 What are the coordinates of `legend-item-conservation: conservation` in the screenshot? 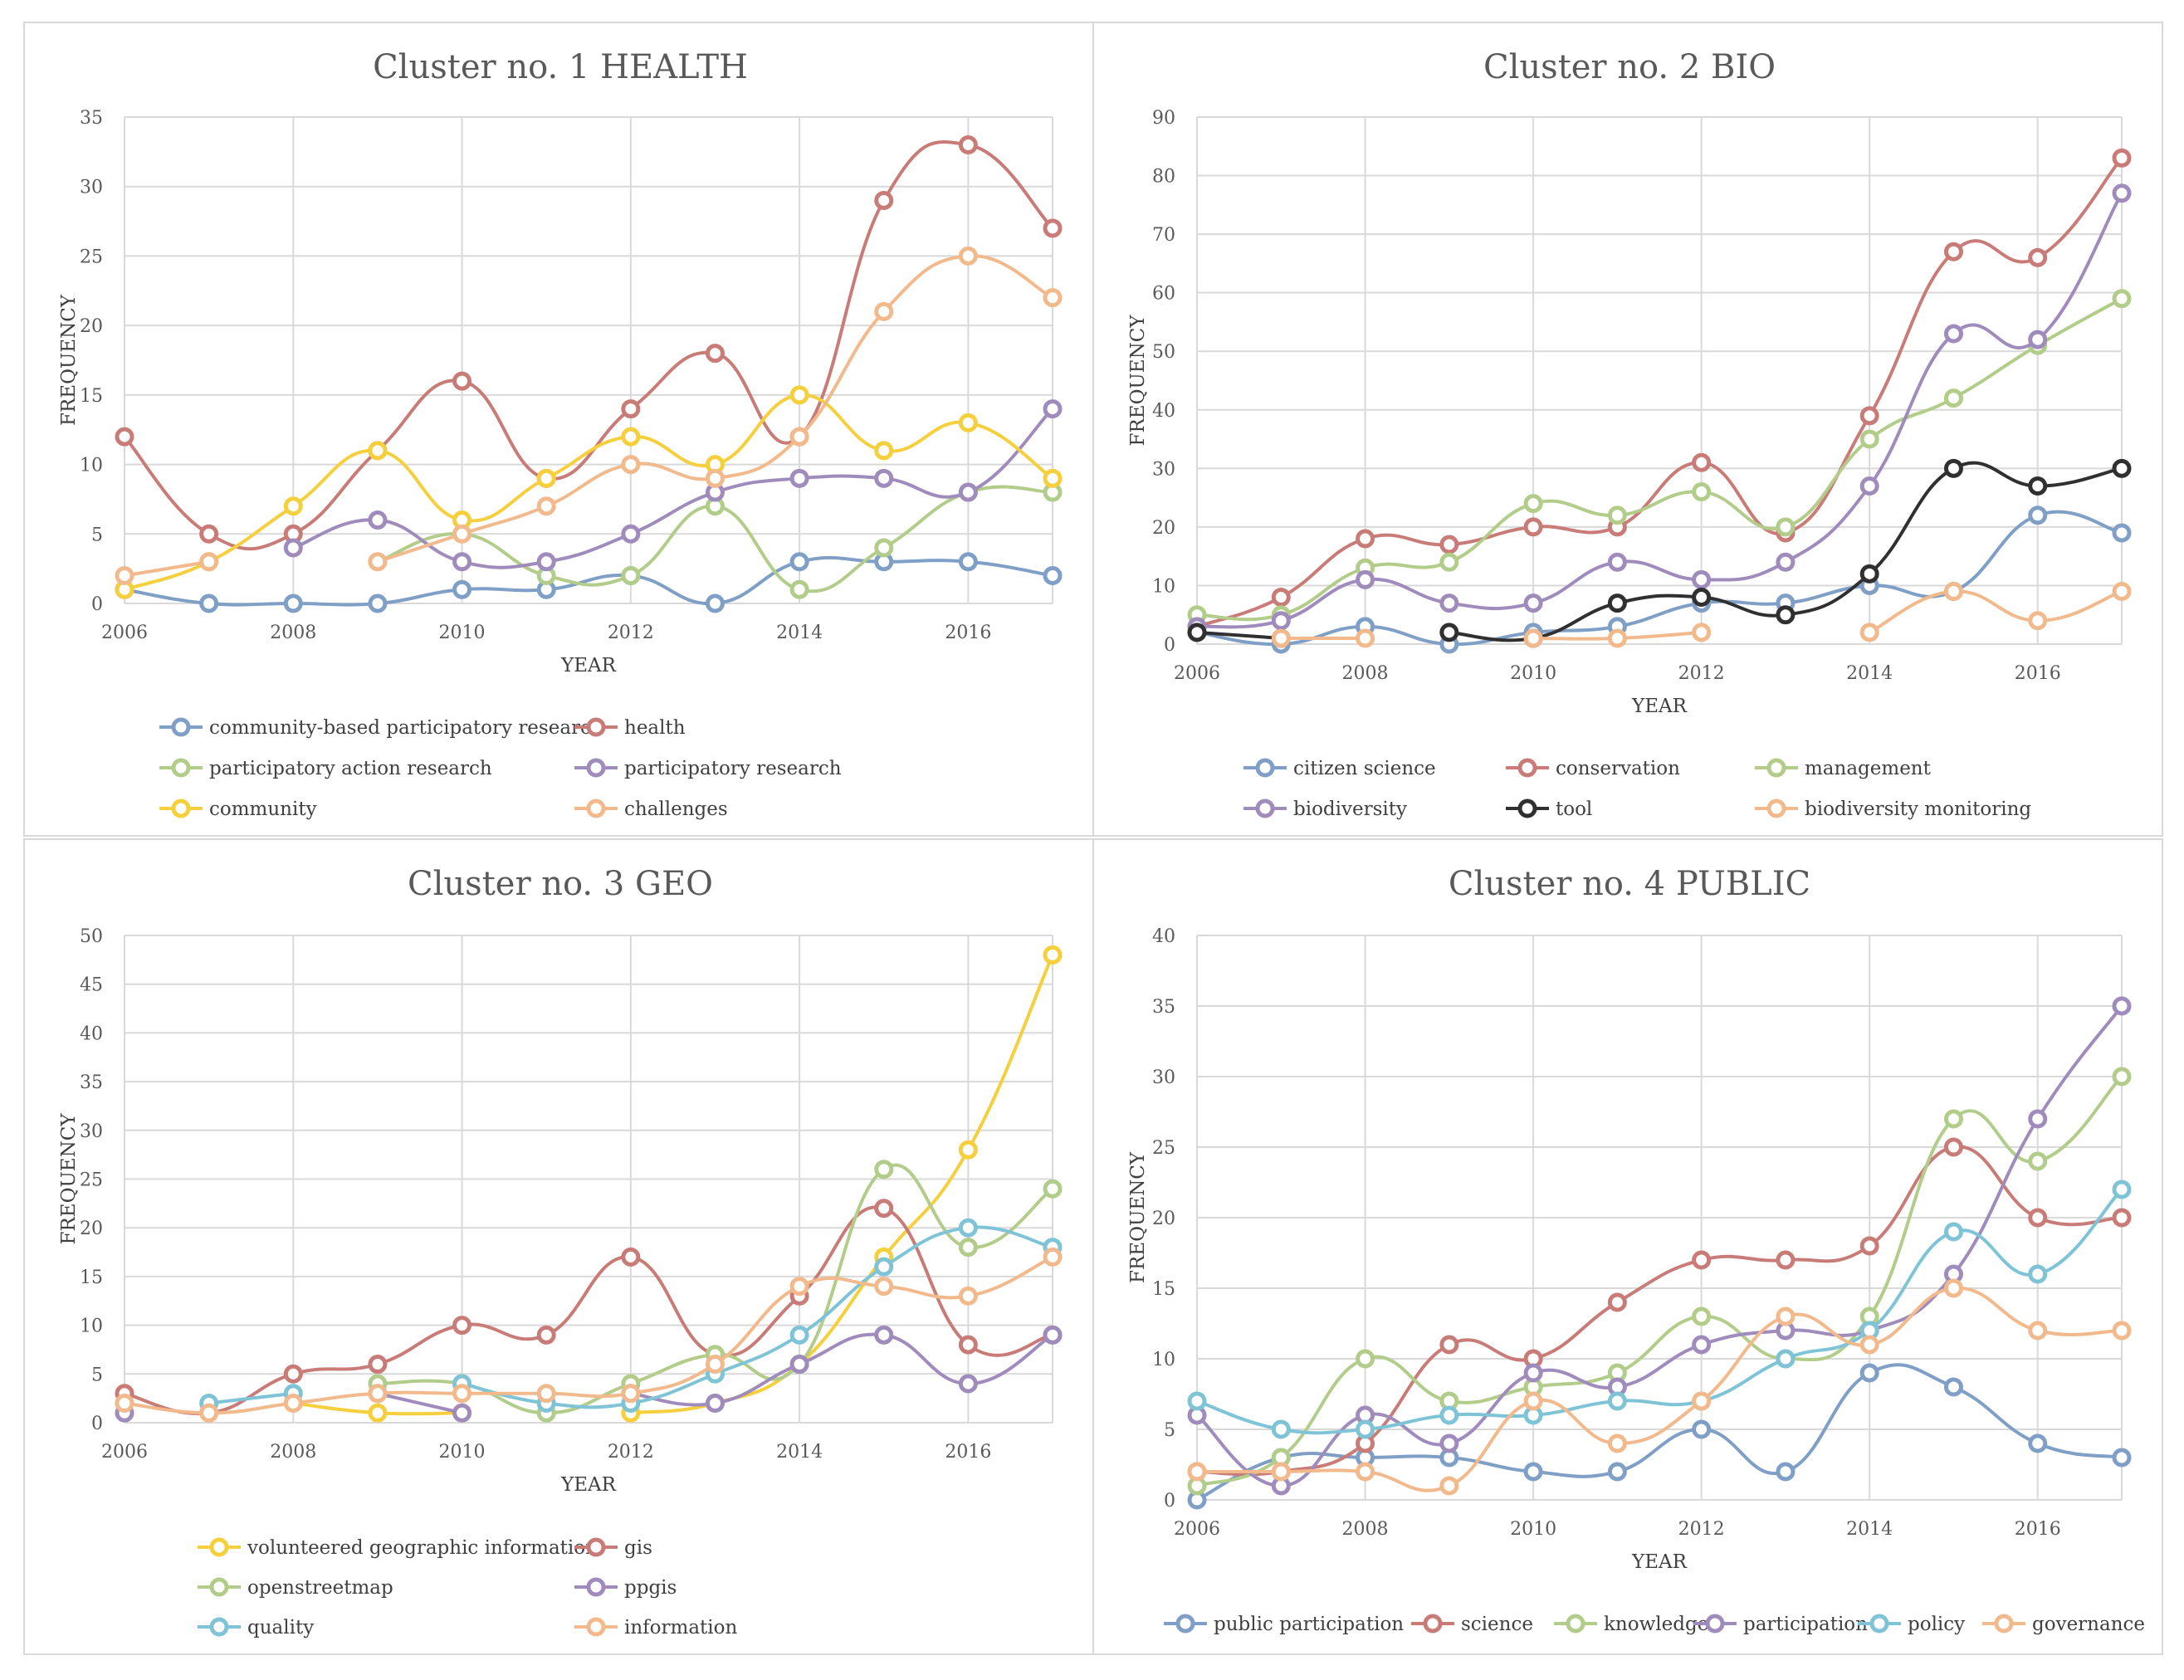 It's located at (1593, 768).